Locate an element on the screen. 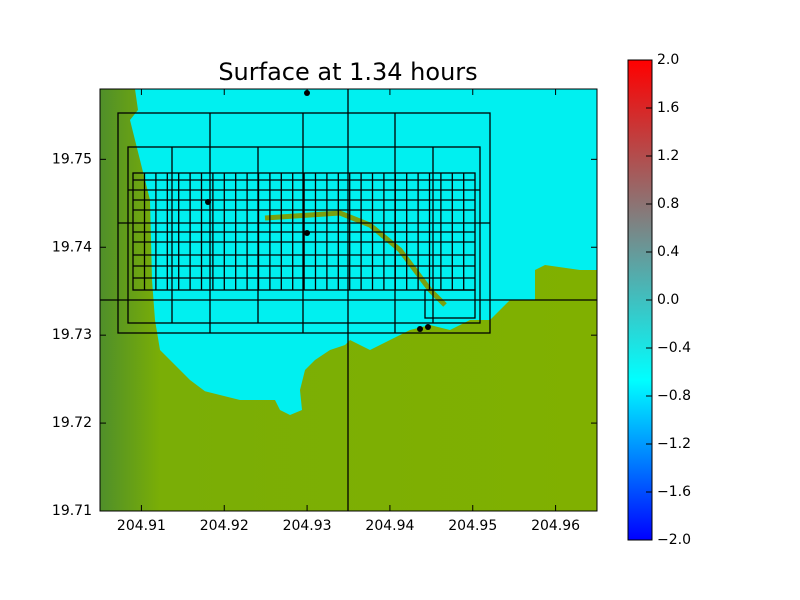  y-tick-label: 19.71 is located at coordinates (72, 511).